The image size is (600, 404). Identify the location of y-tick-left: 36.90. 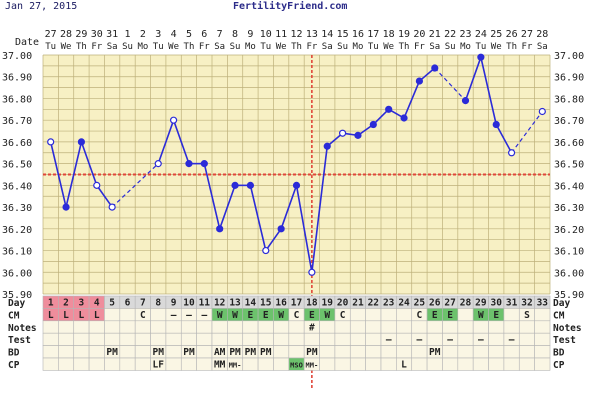
(17, 78).